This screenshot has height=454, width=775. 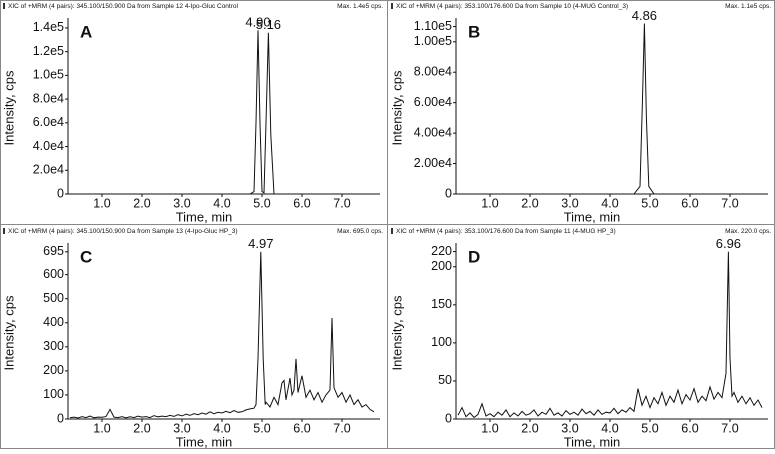 What do you see at coordinates (433, 102) in the screenshot?
I see `y-tick-label: 6.00e4` at bounding box center [433, 102].